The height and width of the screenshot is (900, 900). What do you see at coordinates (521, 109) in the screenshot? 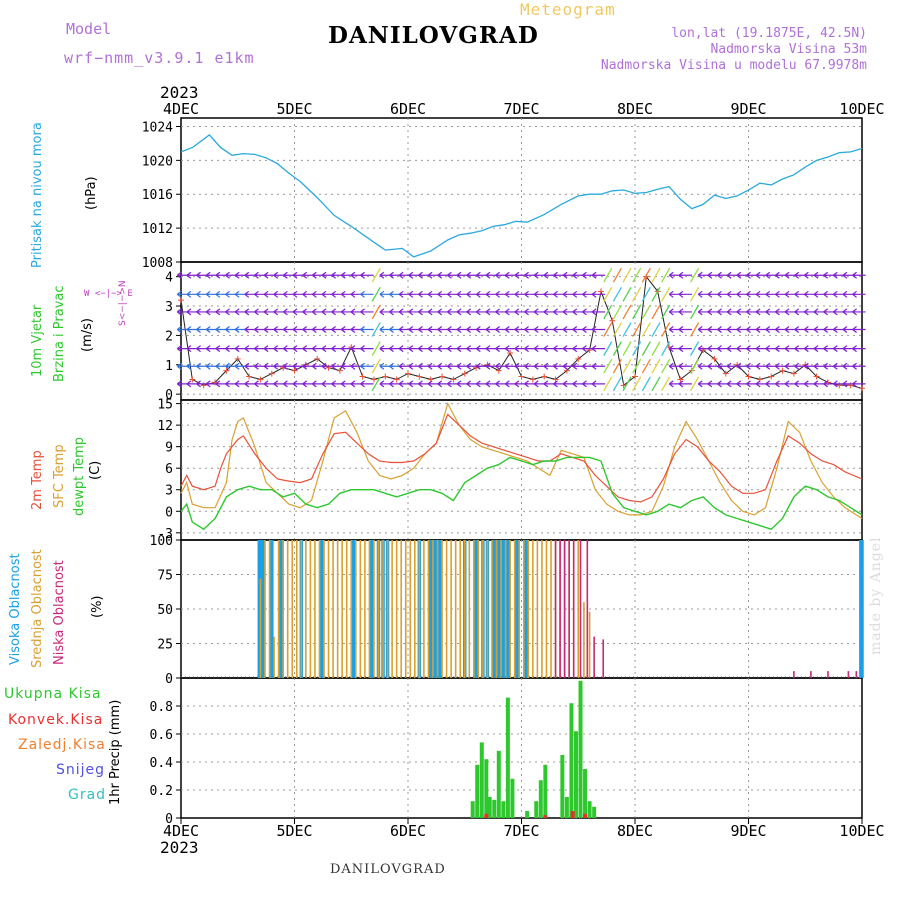
I see `x-tick-label-top: 7DEC` at bounding box center [521, 109].